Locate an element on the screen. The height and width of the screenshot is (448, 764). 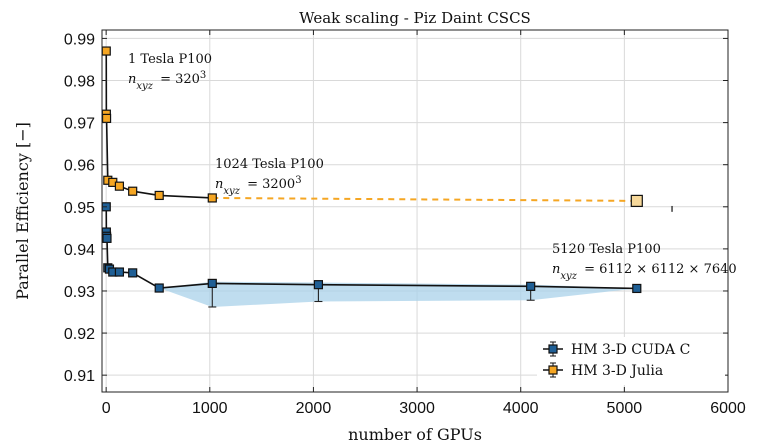
annotation-5120-gpus: 5120 Tesla P100 nxyz = 6112 × 6112 × 7640 is located at coordinates (644, 262).